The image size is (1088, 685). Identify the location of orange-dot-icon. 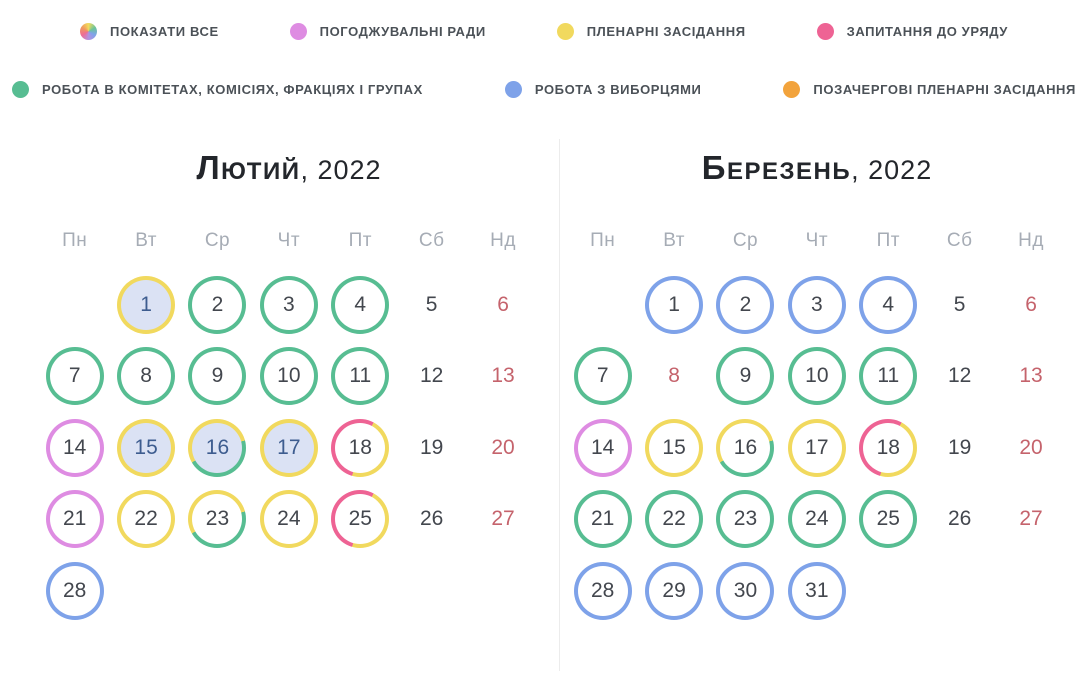
(792, 89).